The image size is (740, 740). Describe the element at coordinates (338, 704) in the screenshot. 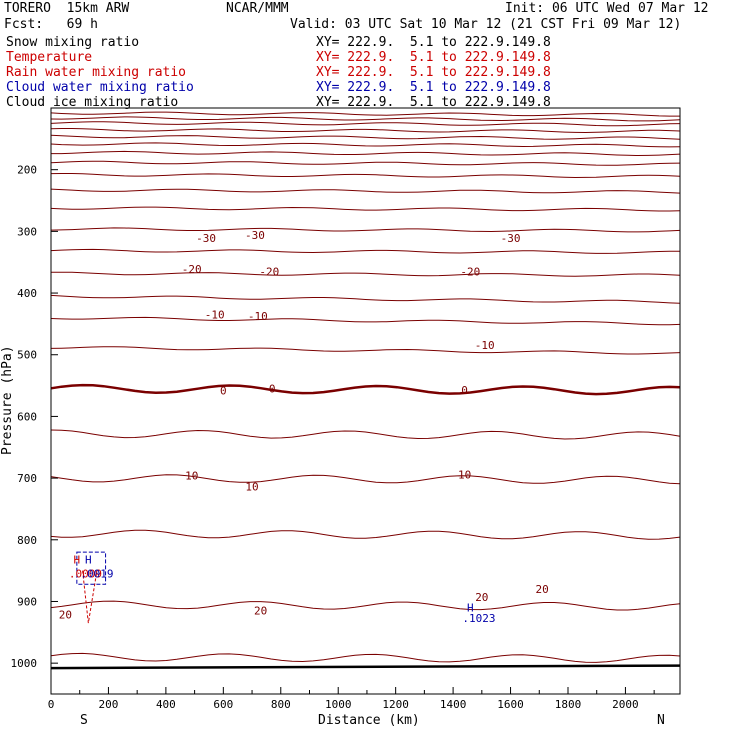

I see `x-tick-label: 1000` at that location.